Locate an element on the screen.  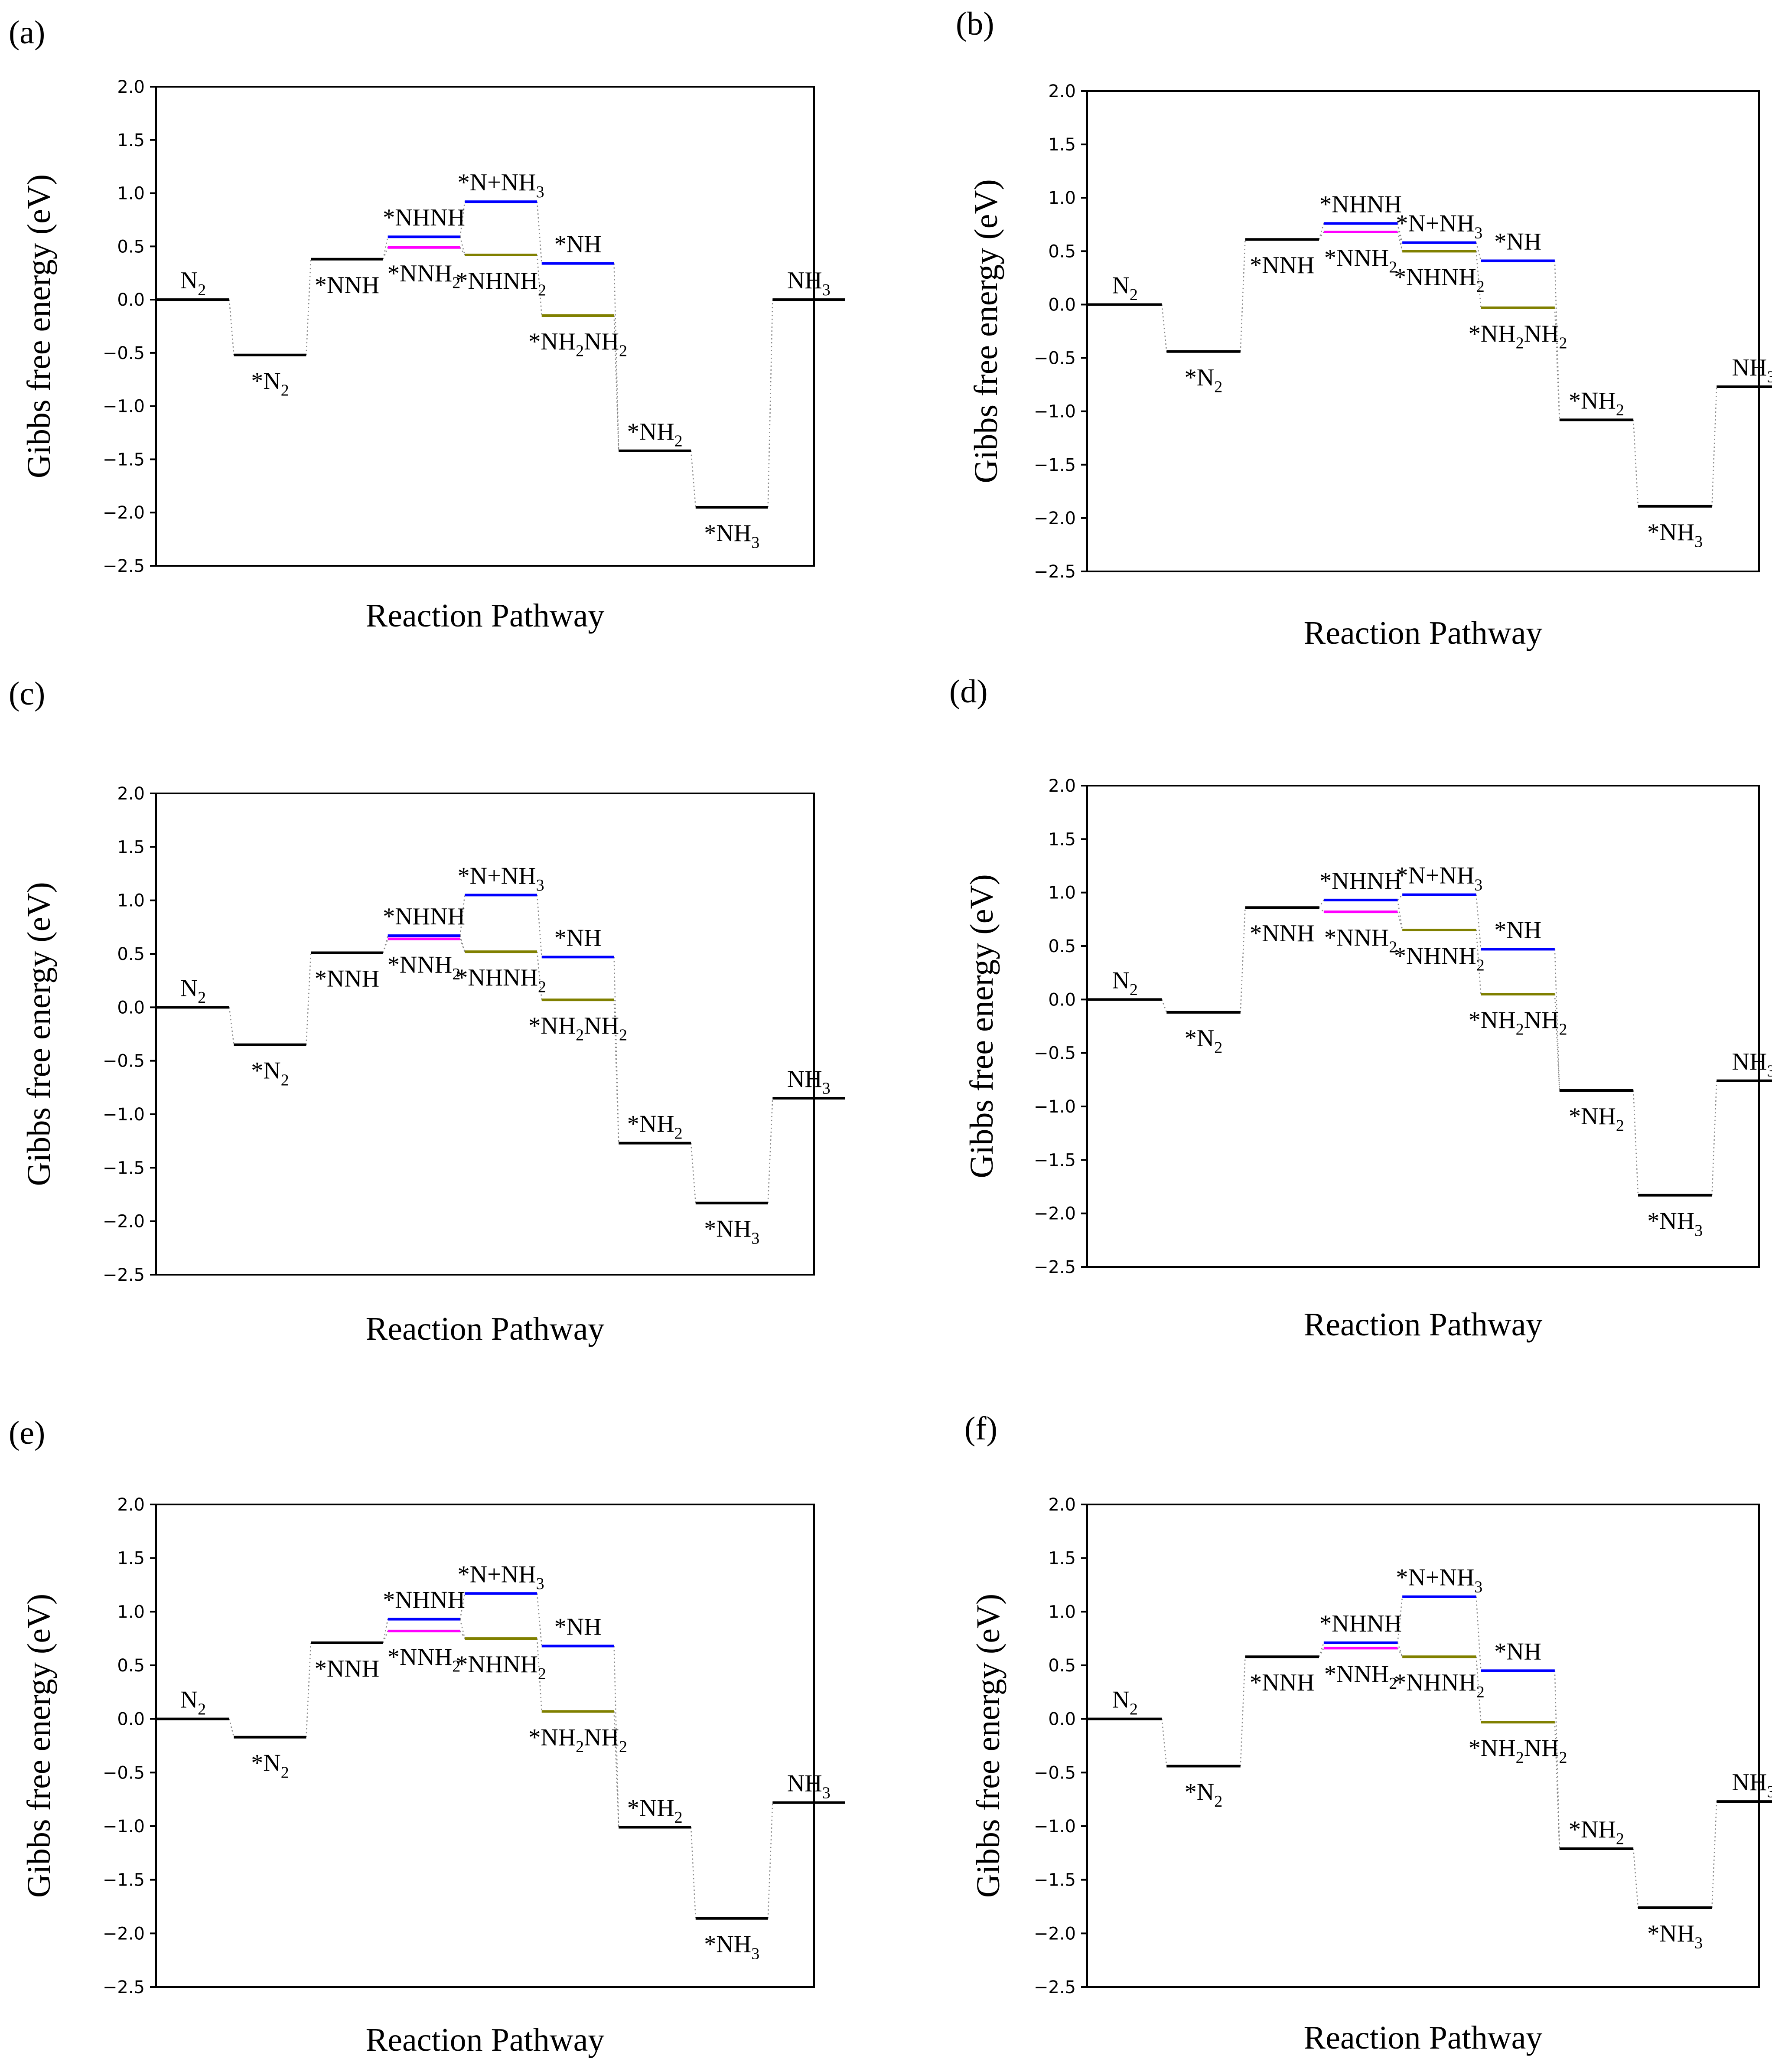
panel-label: (c) is located at coordinates (27, 693).